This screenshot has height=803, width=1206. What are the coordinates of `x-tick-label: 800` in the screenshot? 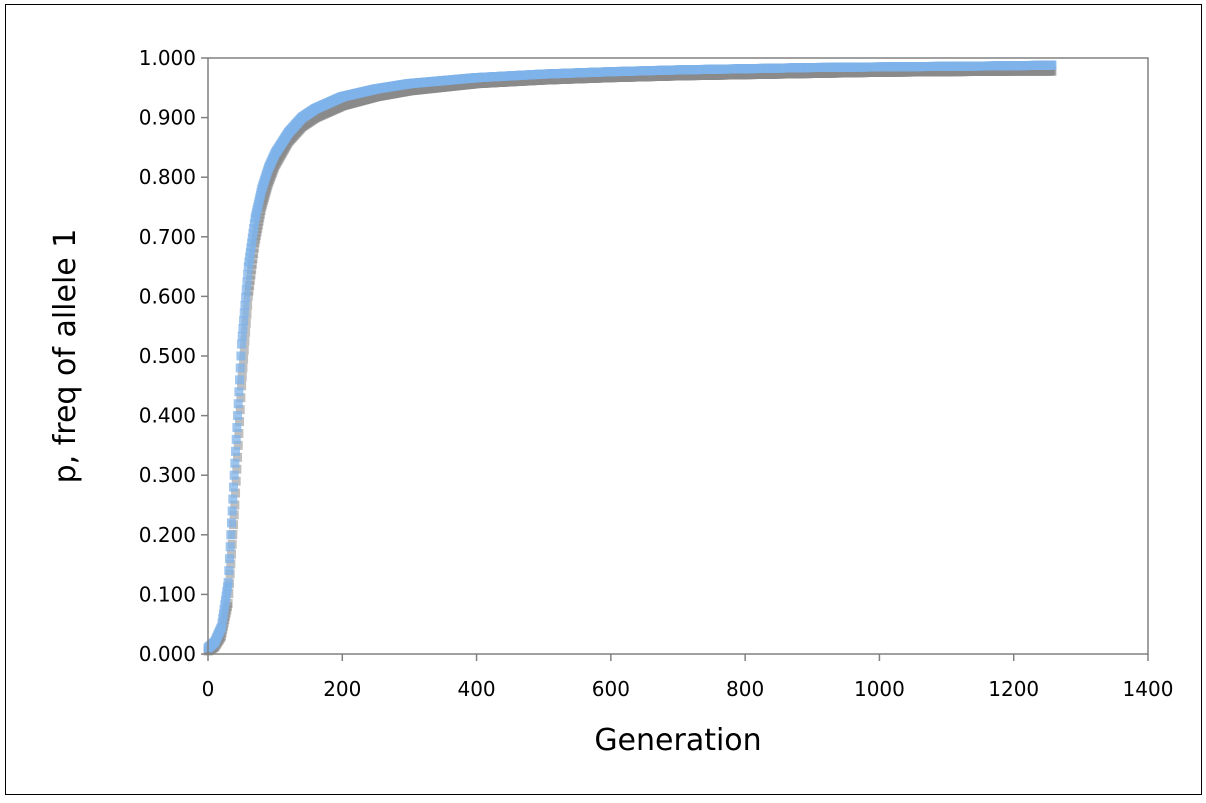 It's located at (745, 689).